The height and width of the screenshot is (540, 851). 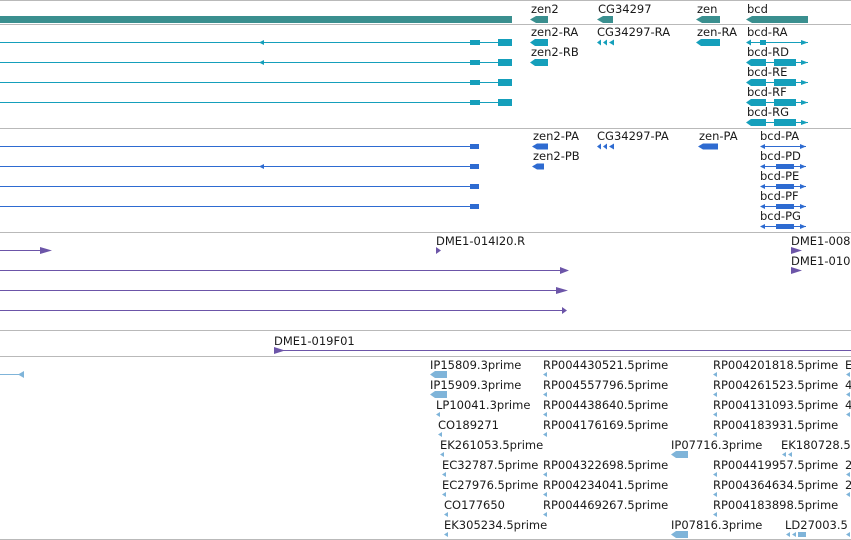 What do you see at coordinates (767, 32) in the screenshot?
I see `transcript-label-bcd-ra: bcd-RA` at bounding box center [767, 32].